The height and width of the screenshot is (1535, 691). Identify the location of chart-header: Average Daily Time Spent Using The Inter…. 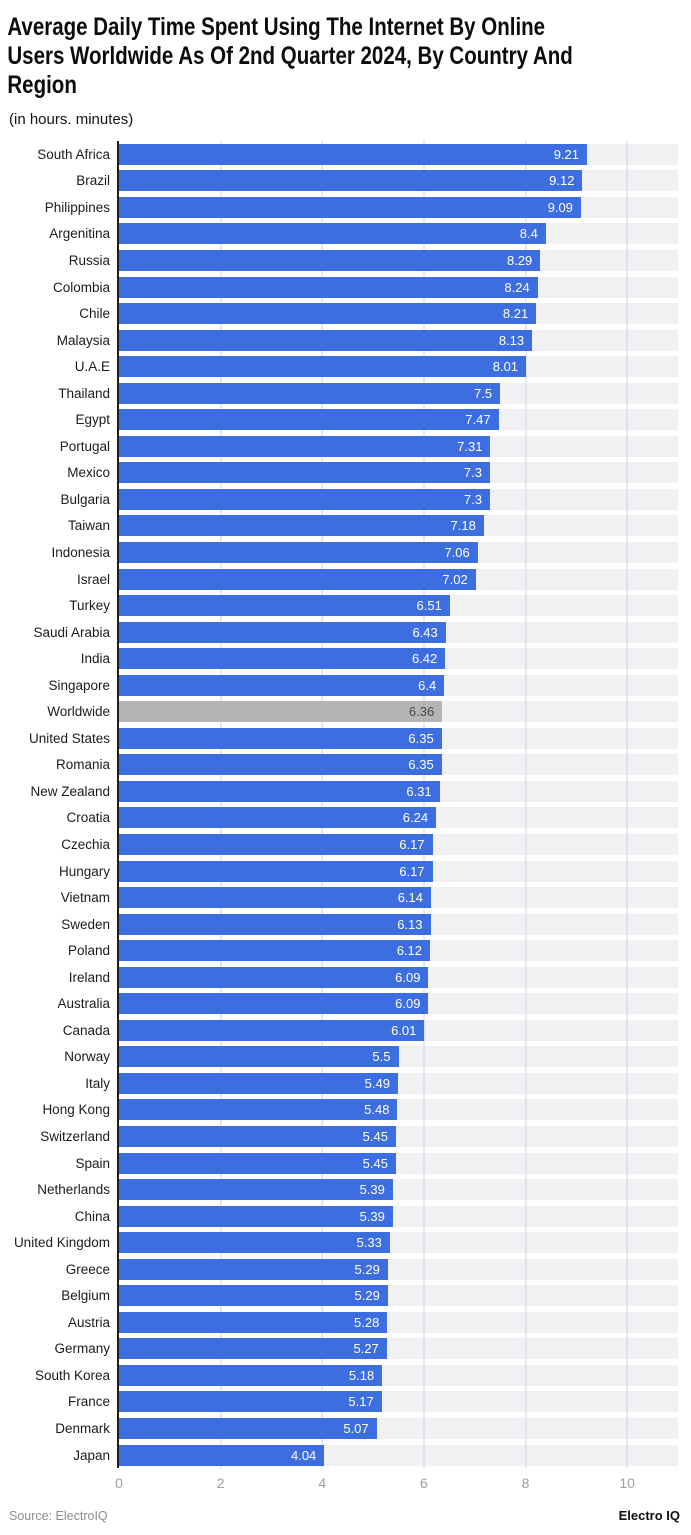
(345, 64).